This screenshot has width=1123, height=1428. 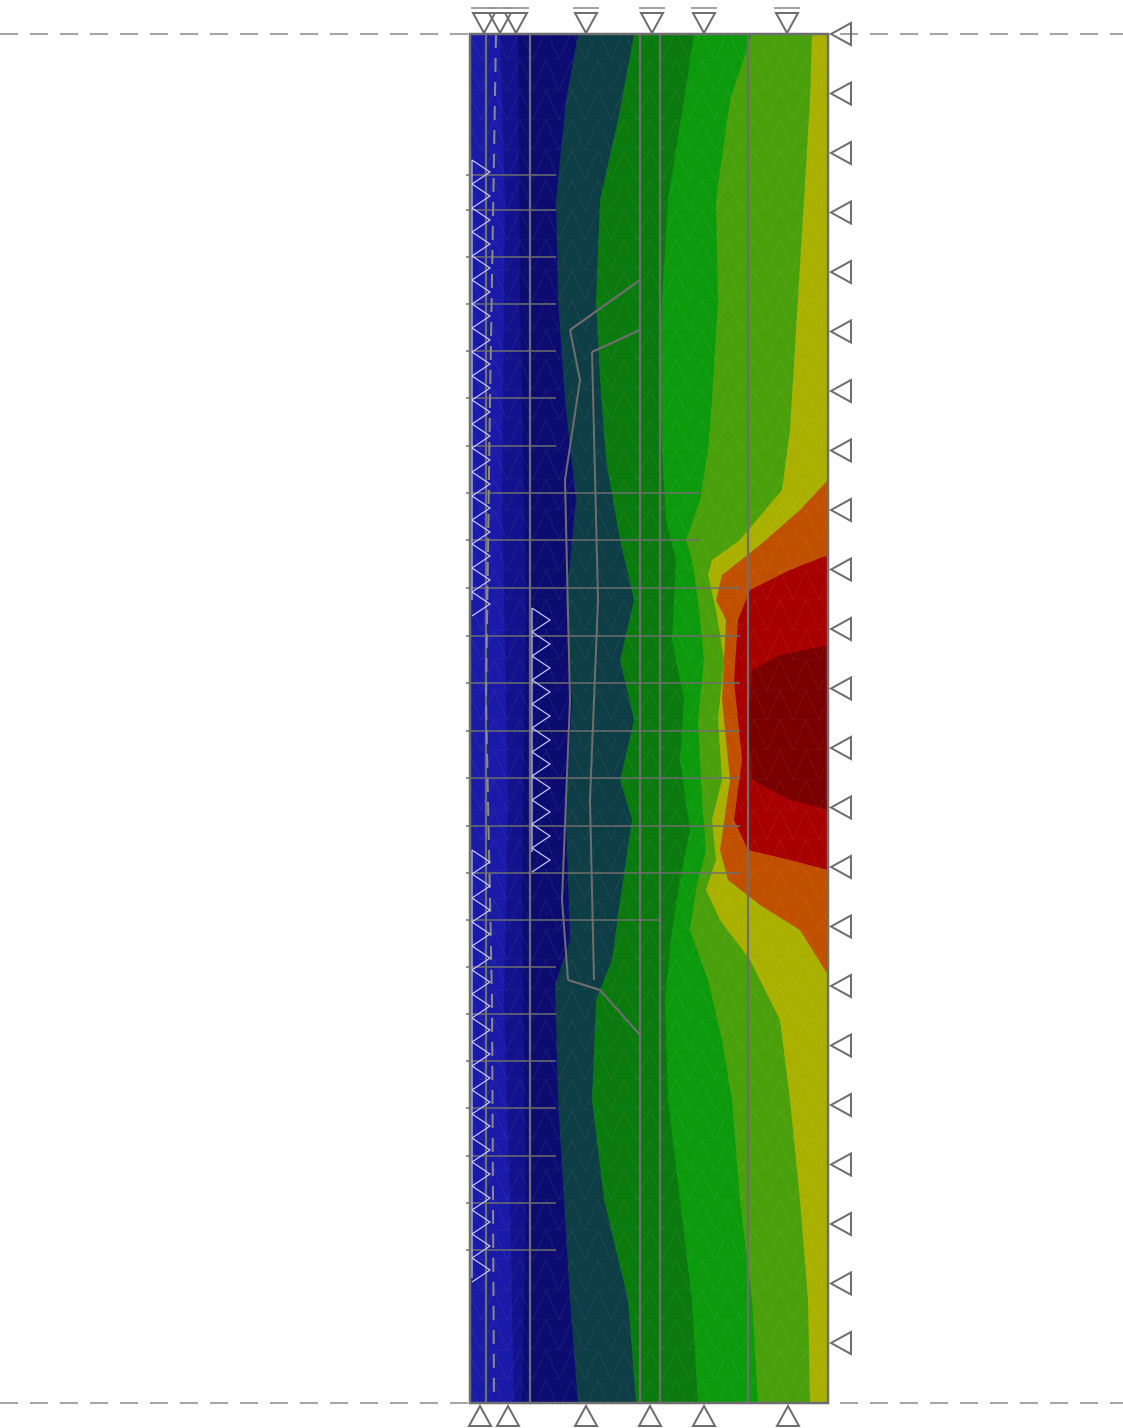 I want to click on diagonal-strut-right, so click(x=594, y=666).